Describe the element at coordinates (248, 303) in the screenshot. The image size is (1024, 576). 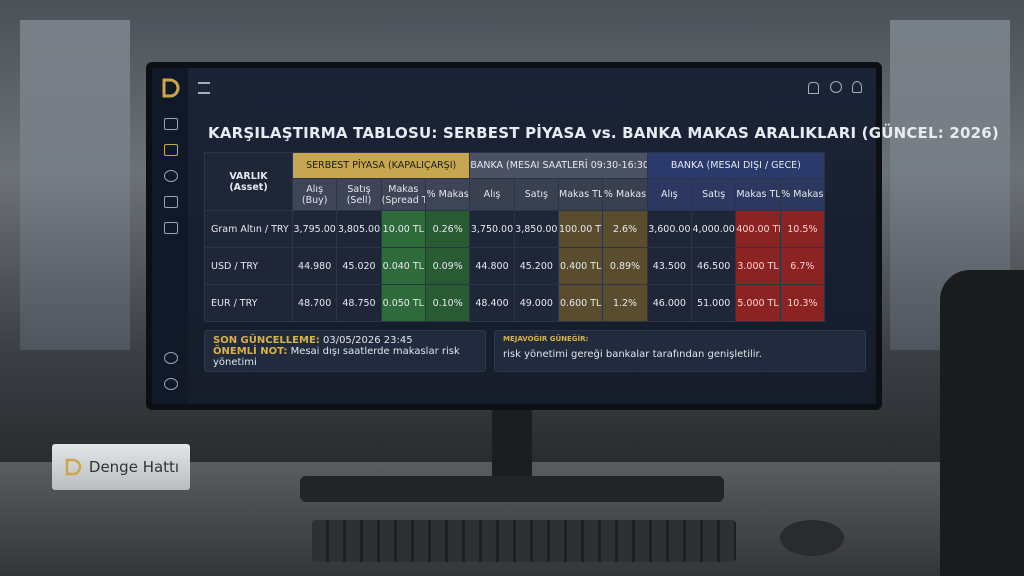
I see `asset-cell: EUR / TRY` at that location.